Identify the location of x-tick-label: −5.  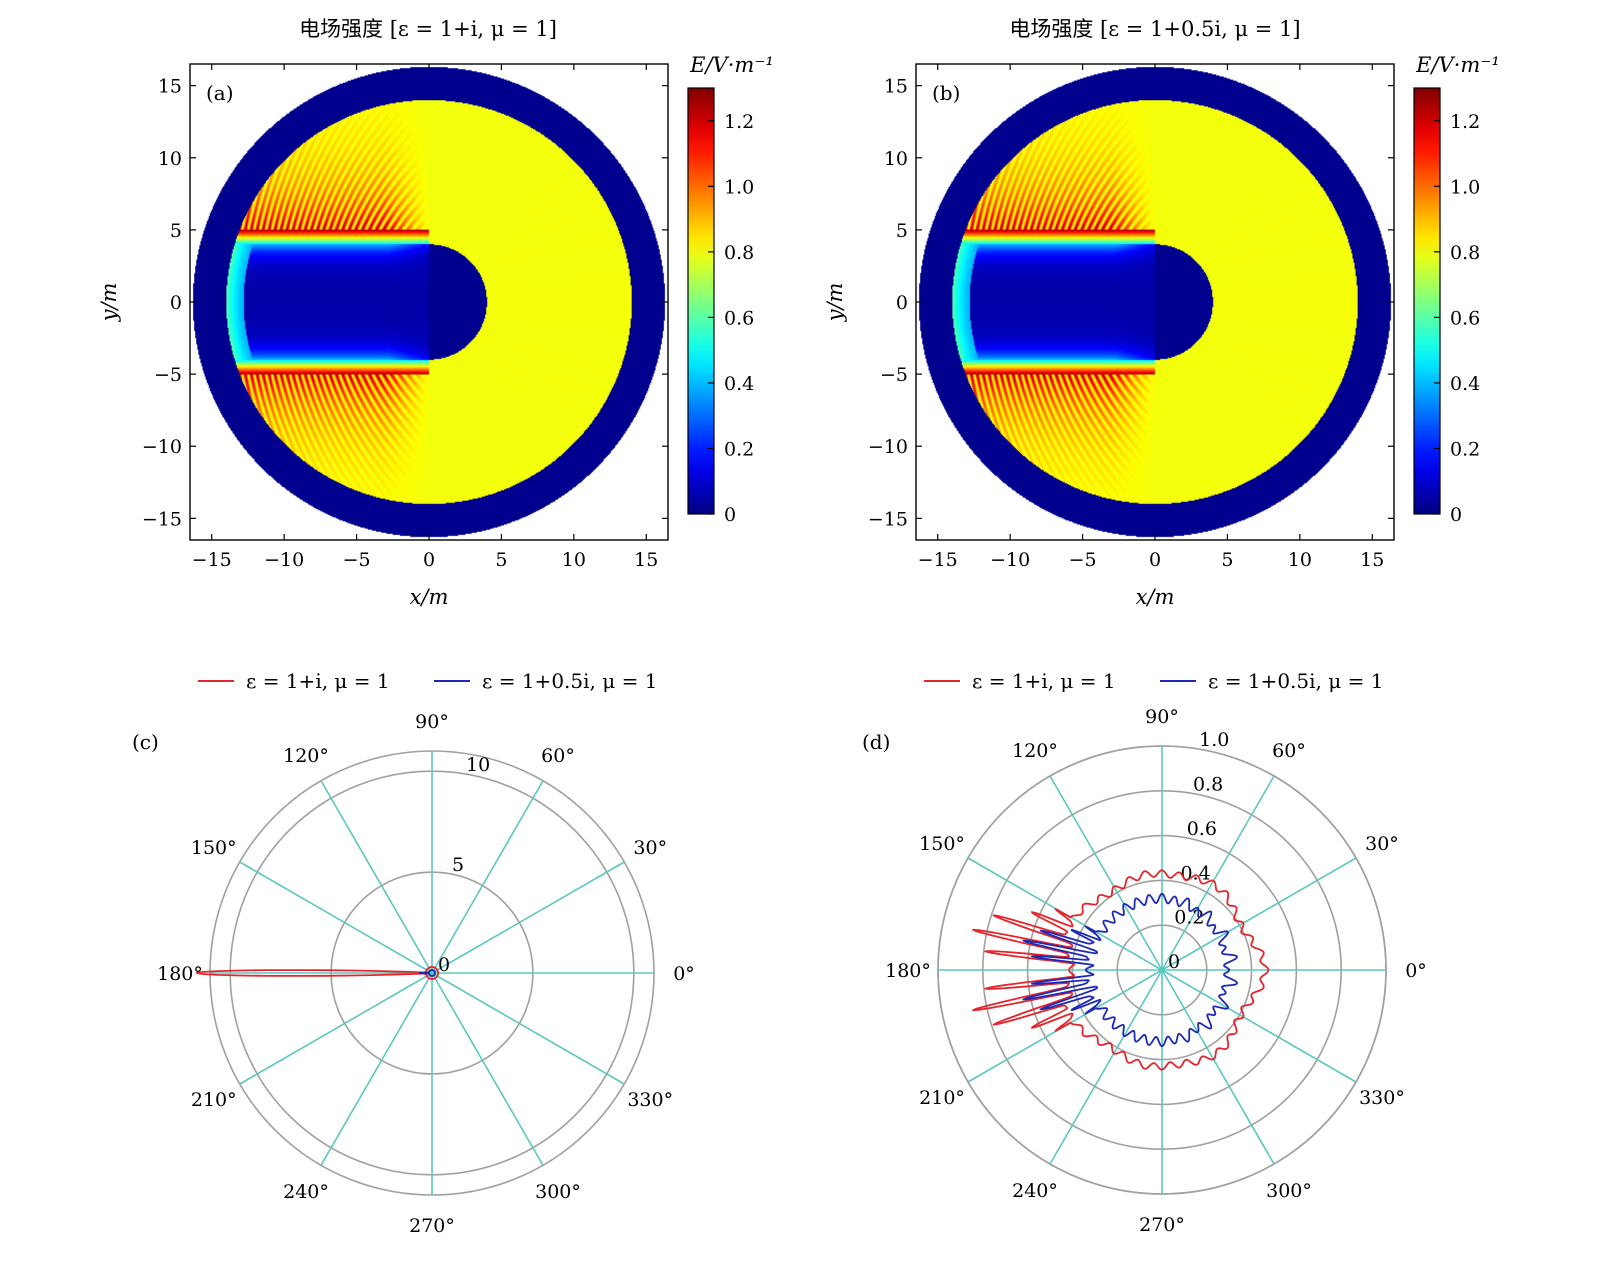
(1083, 560).